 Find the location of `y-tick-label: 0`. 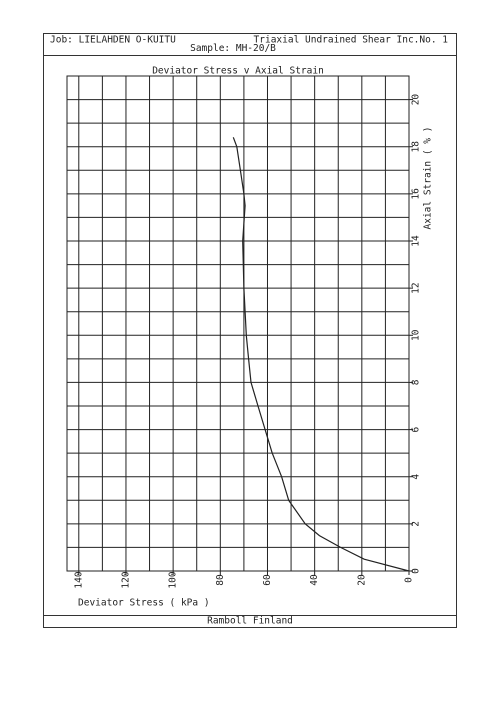

y-tick-label: 0 is located at coordinates (409, 580).